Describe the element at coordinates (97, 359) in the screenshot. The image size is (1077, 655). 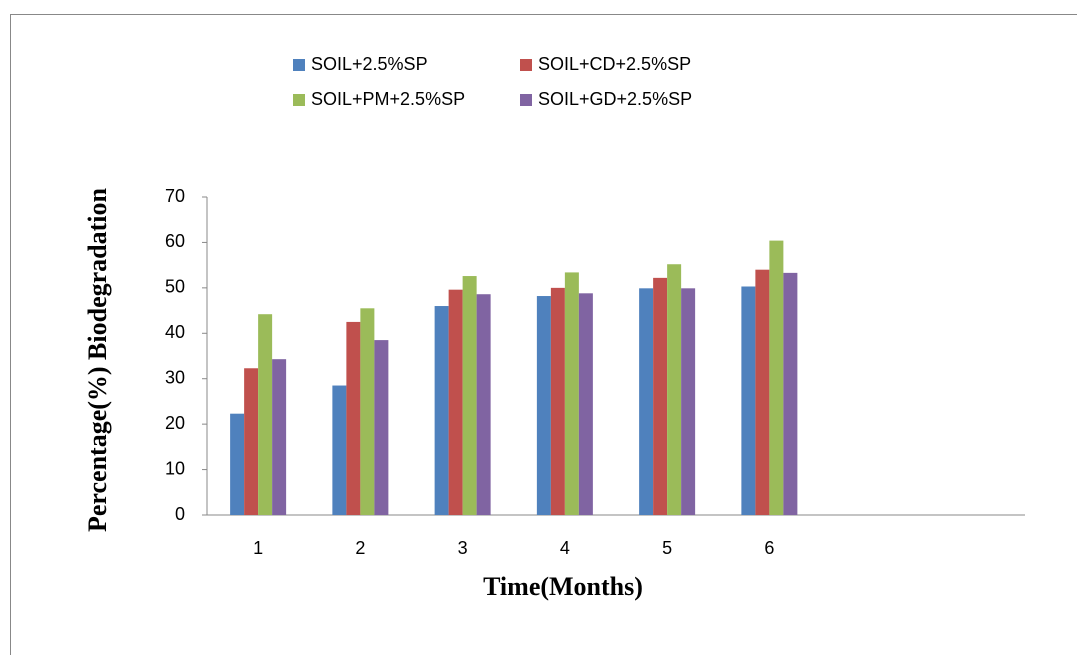
I see `y-axis-label: Percentage(%) Biodegradation` at that location.